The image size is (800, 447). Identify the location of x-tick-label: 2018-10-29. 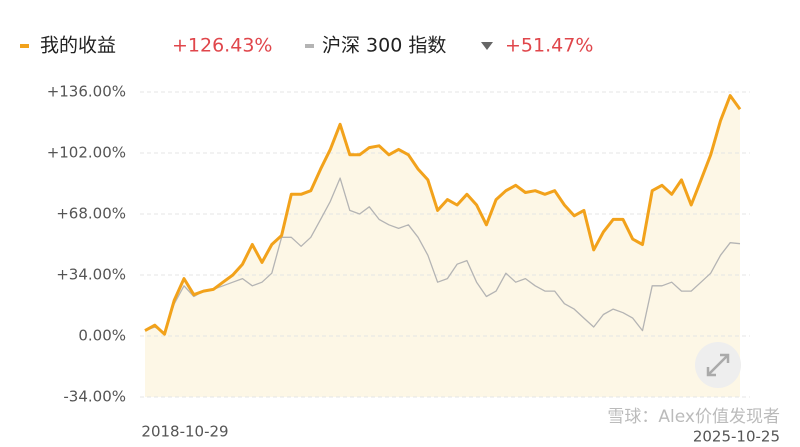
(184, 432).